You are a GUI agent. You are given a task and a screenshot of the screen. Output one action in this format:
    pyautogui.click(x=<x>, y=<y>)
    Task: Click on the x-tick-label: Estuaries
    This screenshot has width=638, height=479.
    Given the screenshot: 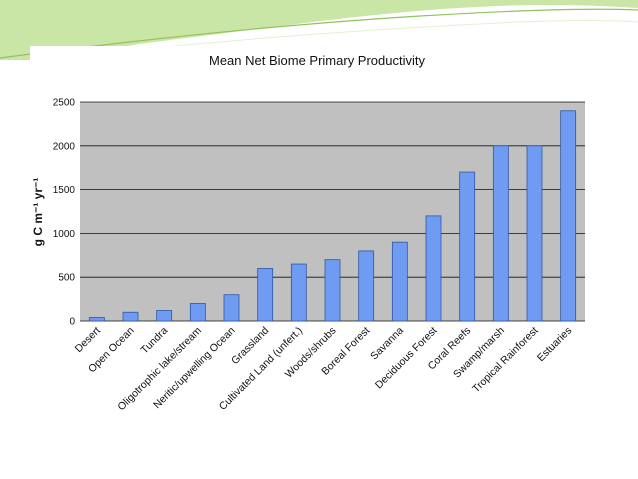 What is the action you would take?
    pyautogui.click(x=554, y=344)
    